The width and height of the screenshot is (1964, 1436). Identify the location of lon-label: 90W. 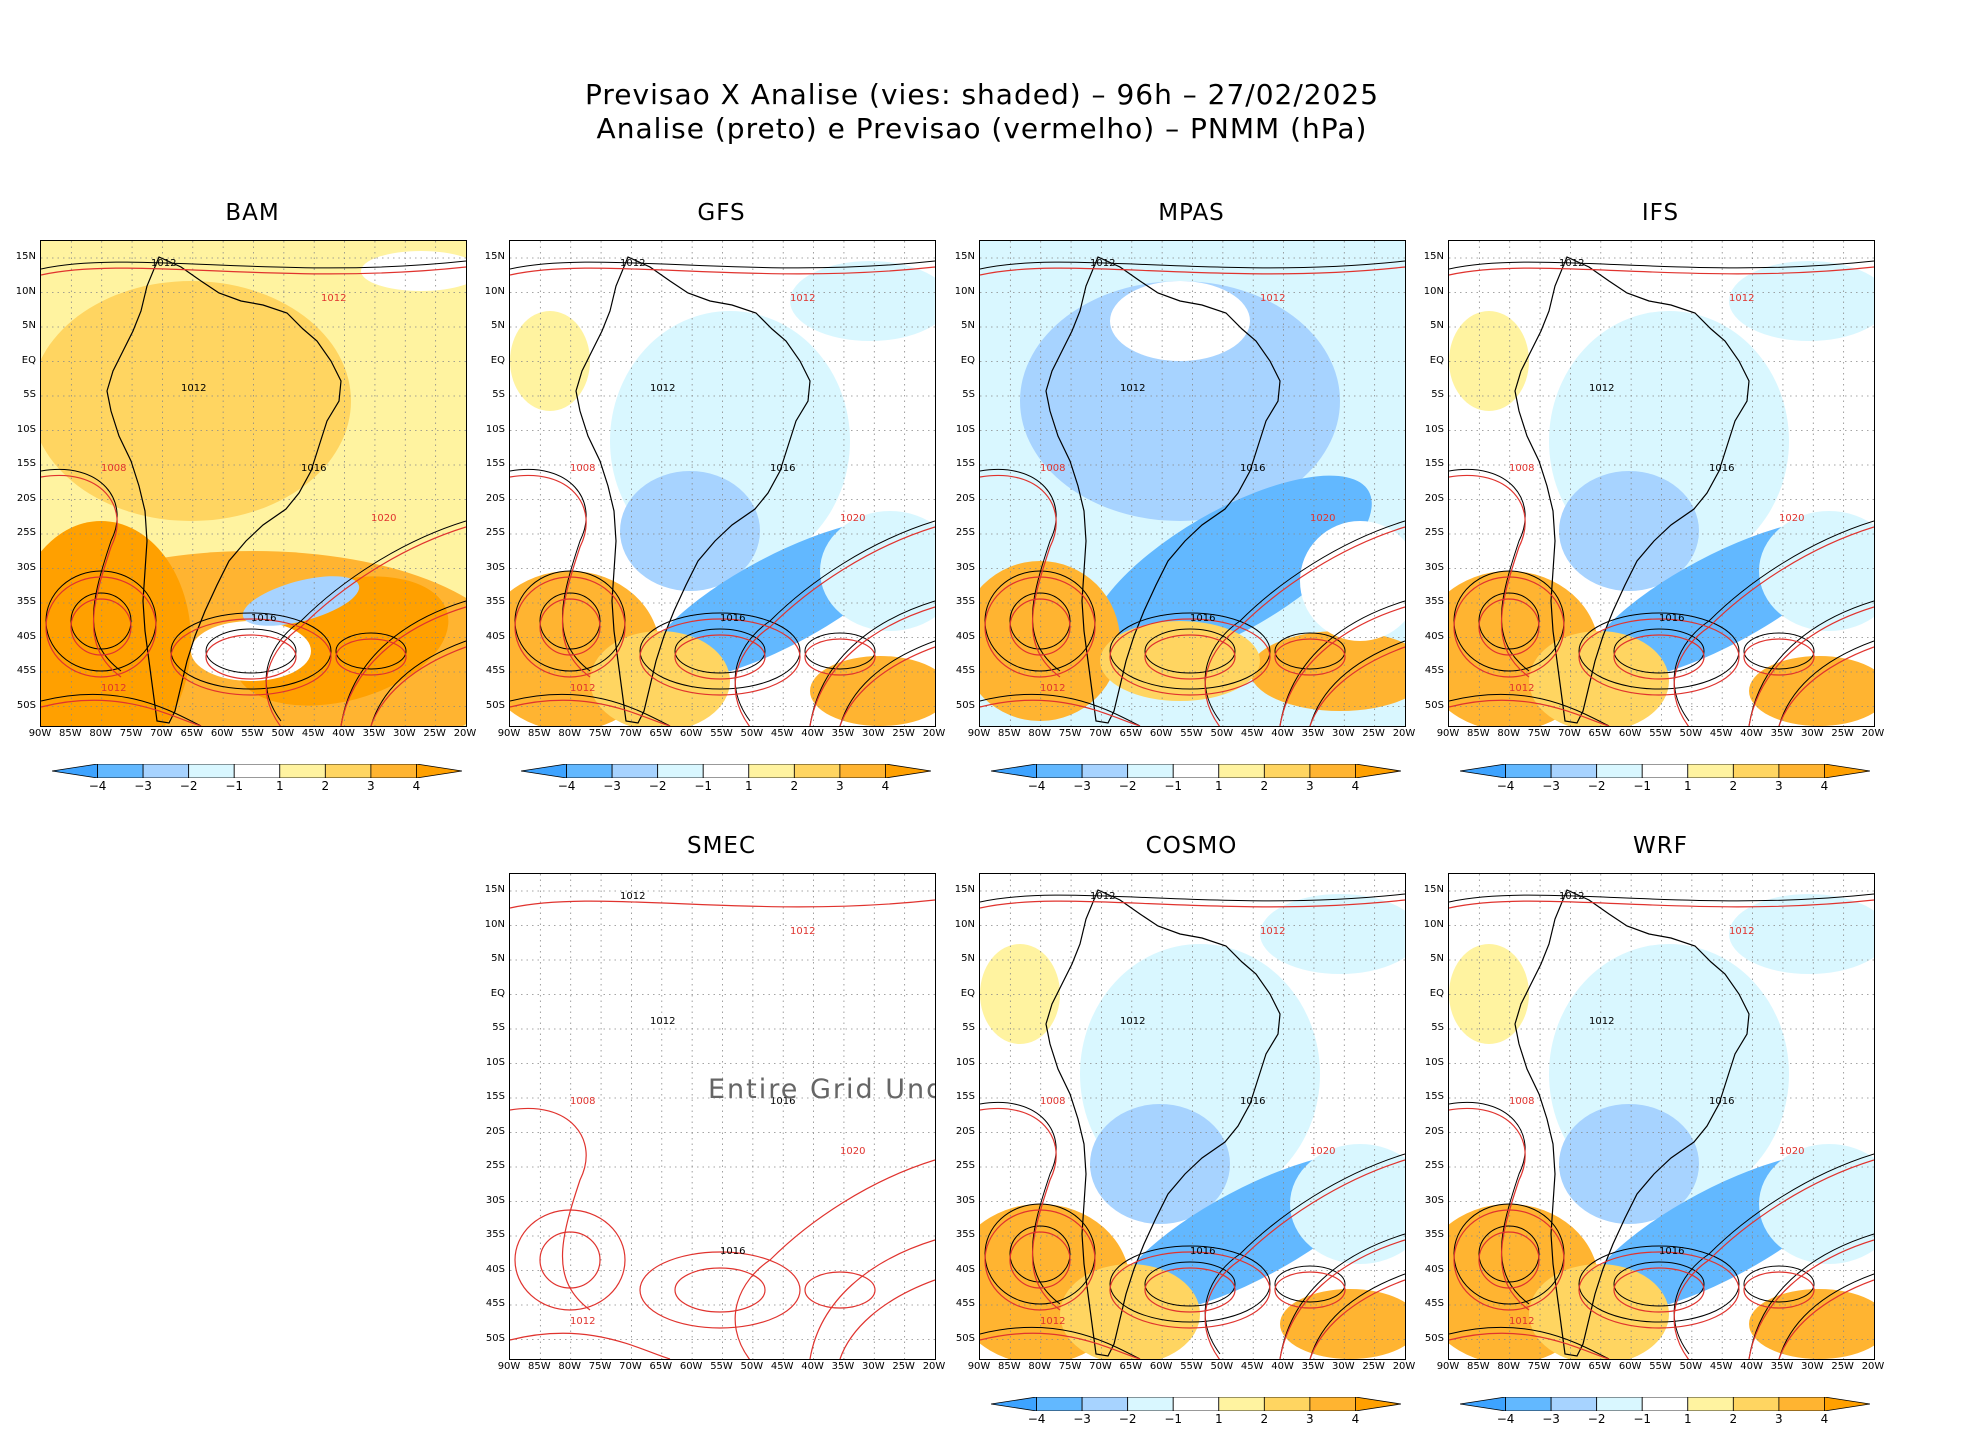
(979, 1366).